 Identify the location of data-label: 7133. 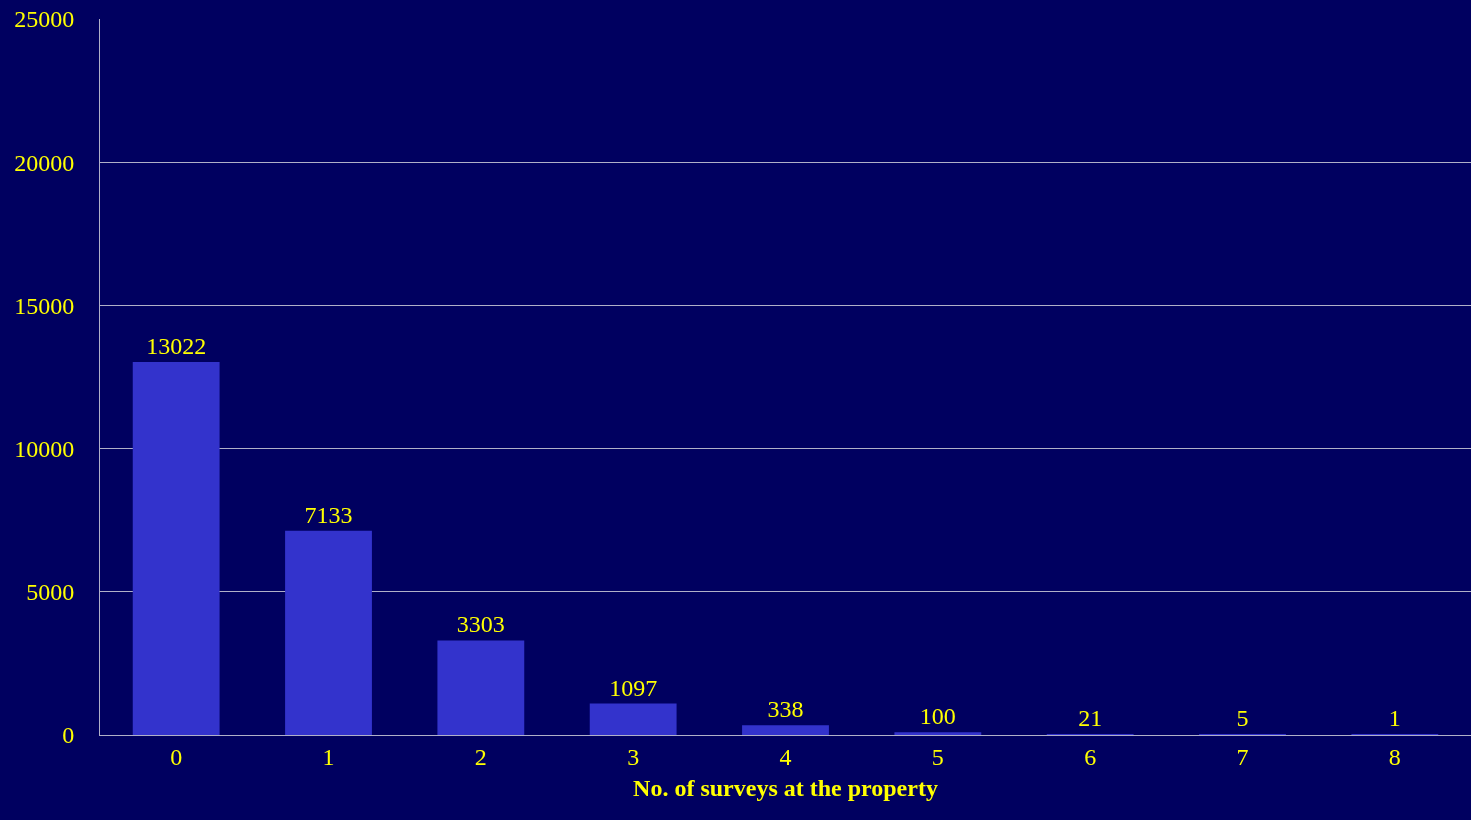
(328, 514).